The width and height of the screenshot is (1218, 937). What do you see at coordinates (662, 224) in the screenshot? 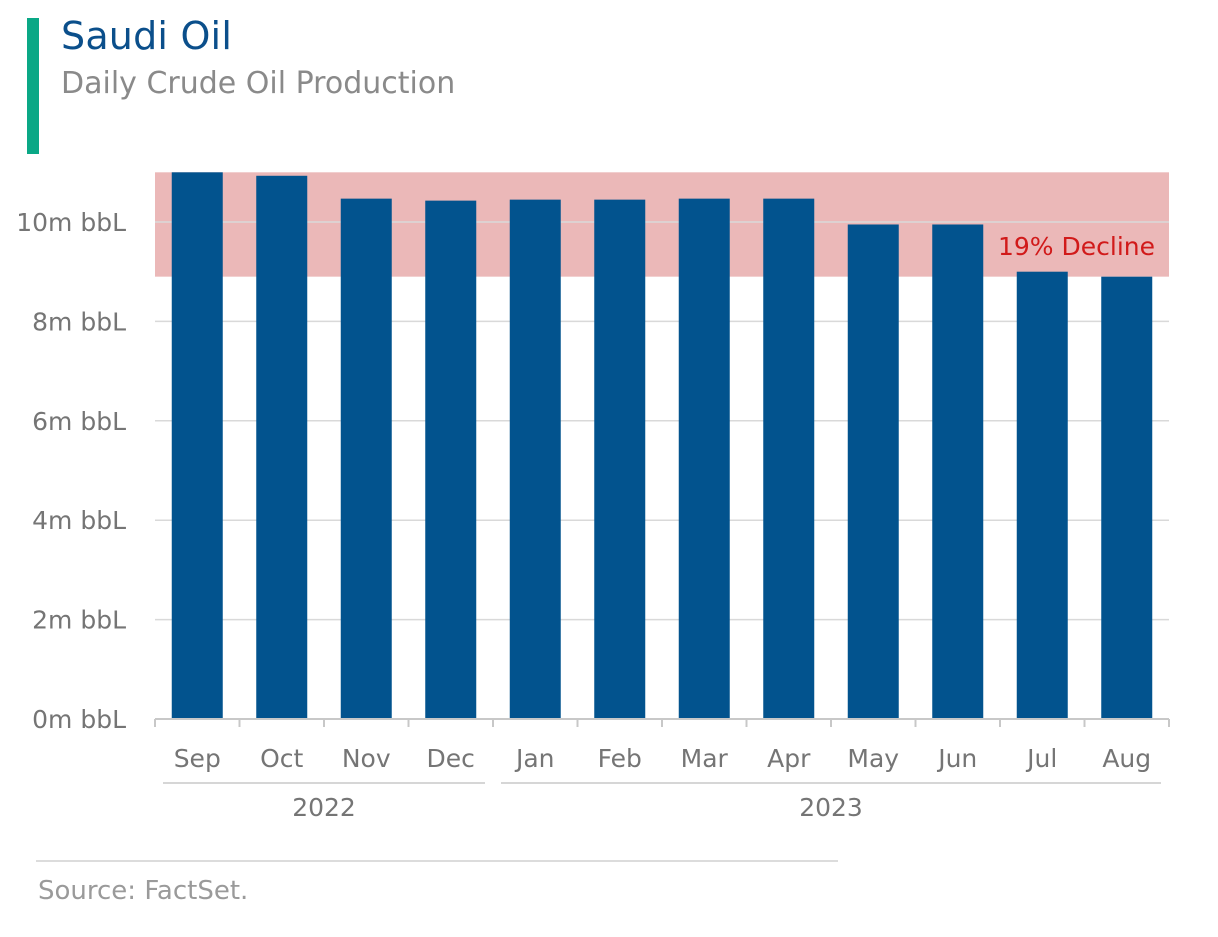
I see `highlight-band` at bounding box center [662, 224].